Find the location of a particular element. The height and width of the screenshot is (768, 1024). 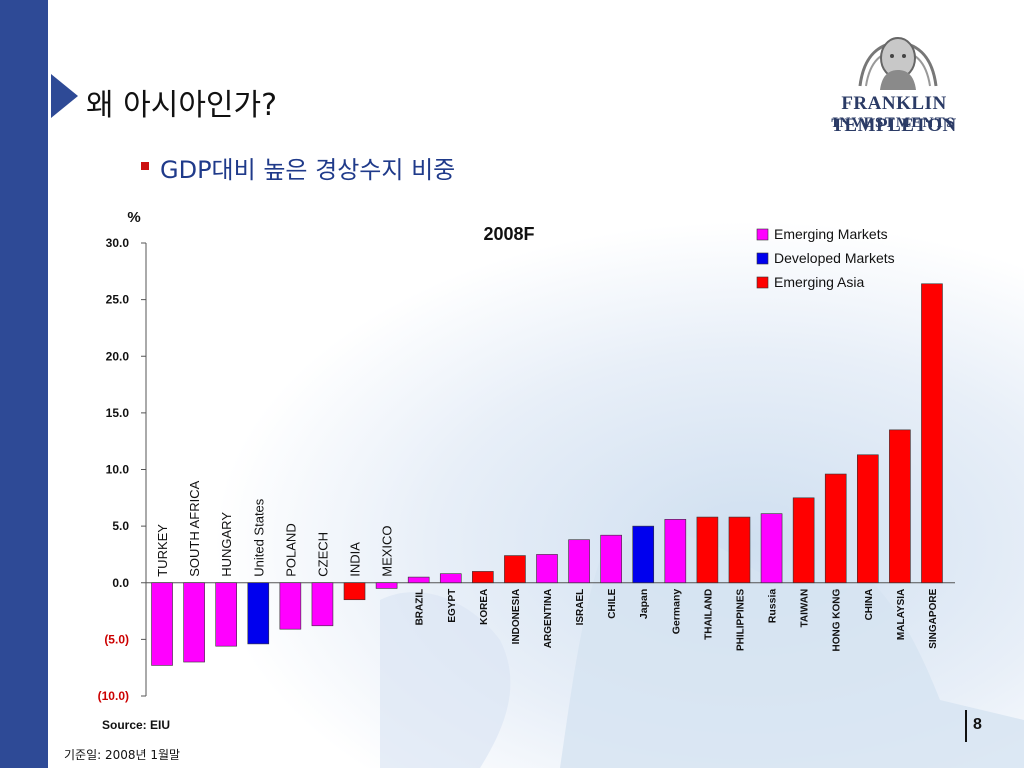

y-tick-label: 20.0 is located at coordinates (118, 356).